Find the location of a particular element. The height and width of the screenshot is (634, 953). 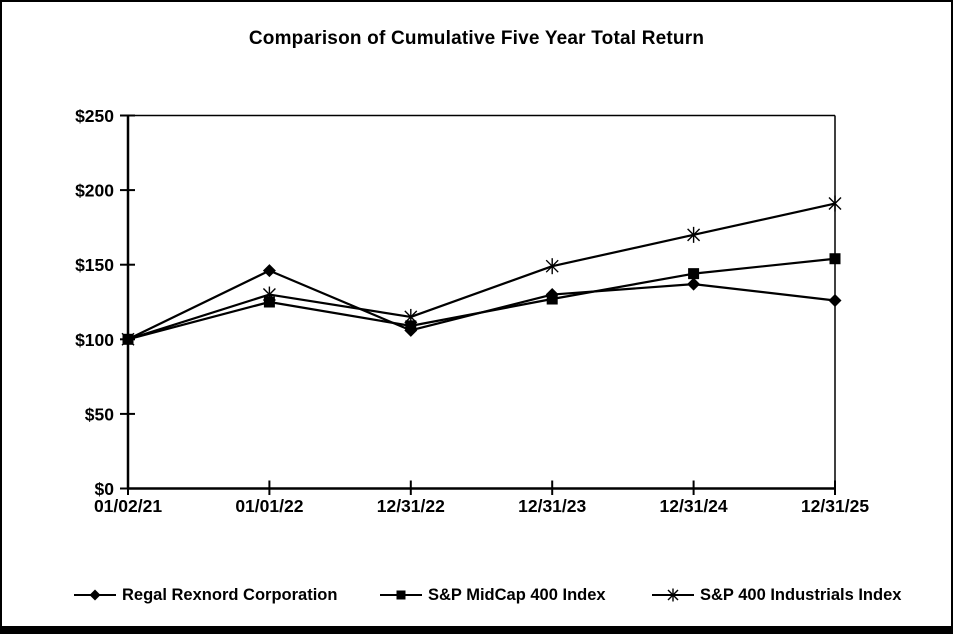

legend-item-regal-rexnord: Regal Rexnord Corporation is located at coordinates (205, 595).